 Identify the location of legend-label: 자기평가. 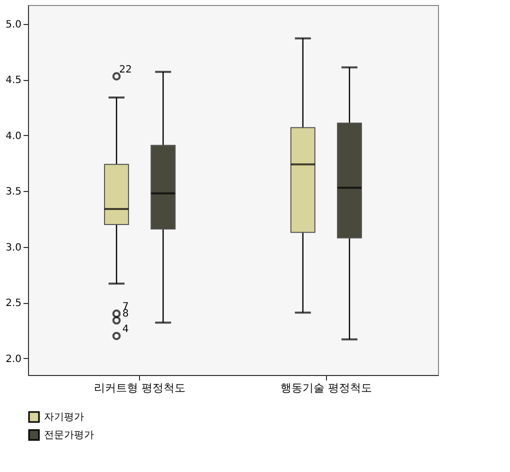
(64, 417).